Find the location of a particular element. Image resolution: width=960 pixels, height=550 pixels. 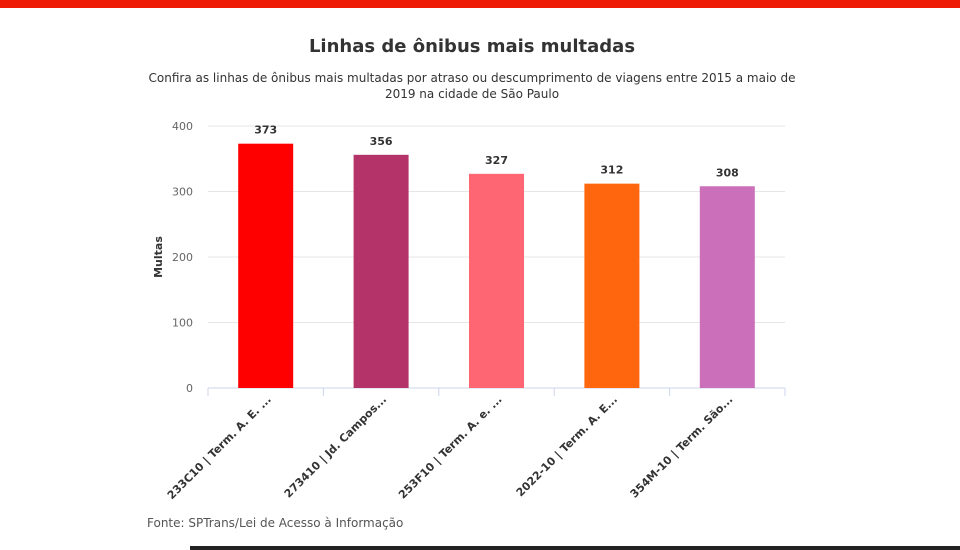

y-axis-title: Multas is located at coordinates (158, 257).